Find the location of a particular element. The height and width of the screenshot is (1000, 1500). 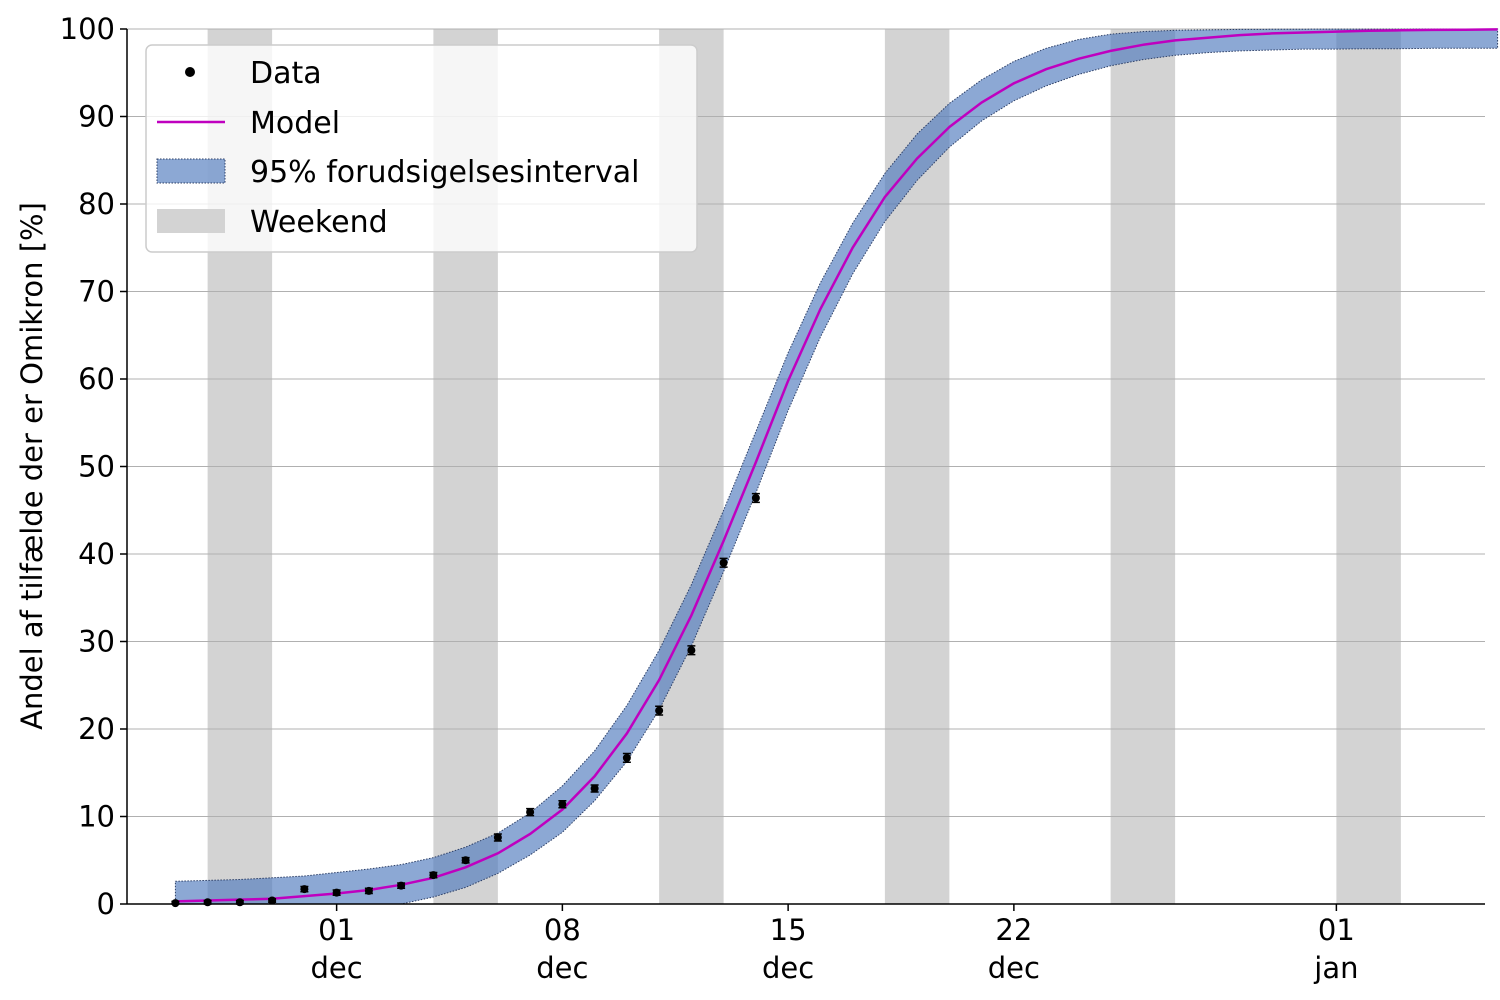

y-tick-label: 70 is located at coordinates (96, 292).